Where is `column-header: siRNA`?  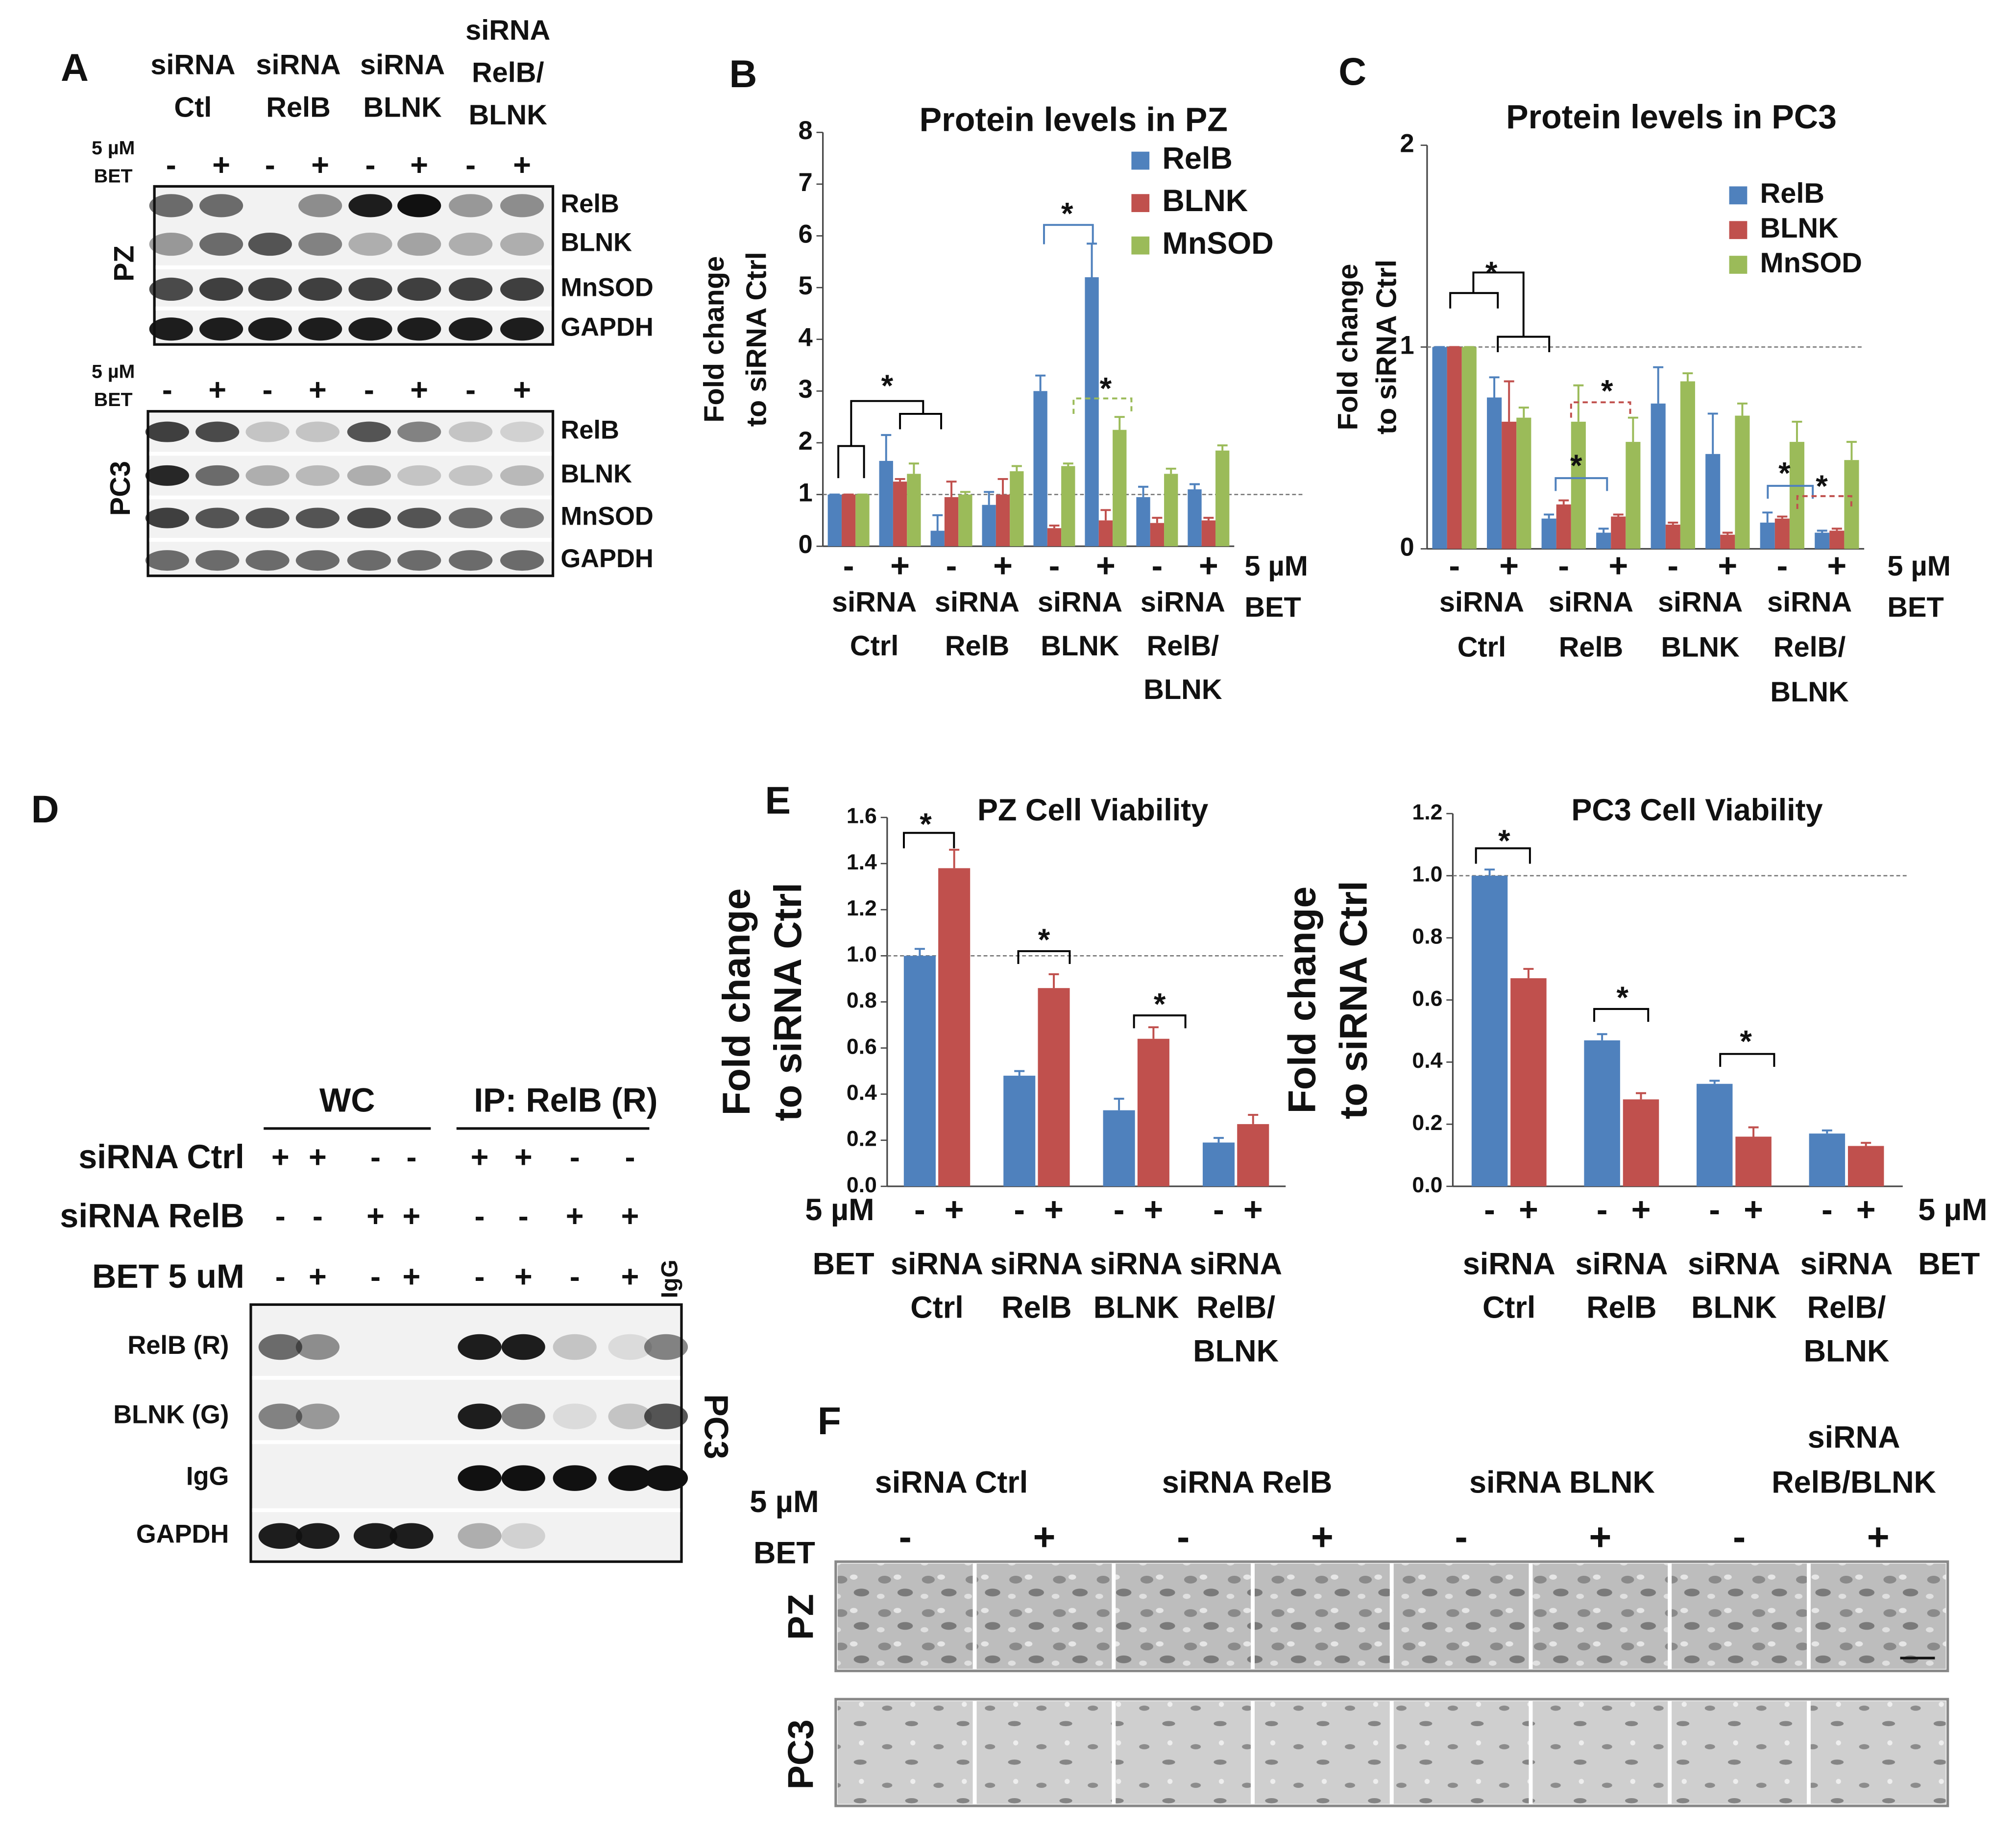
column-header: siRNA is located at coordinates (192, 65).